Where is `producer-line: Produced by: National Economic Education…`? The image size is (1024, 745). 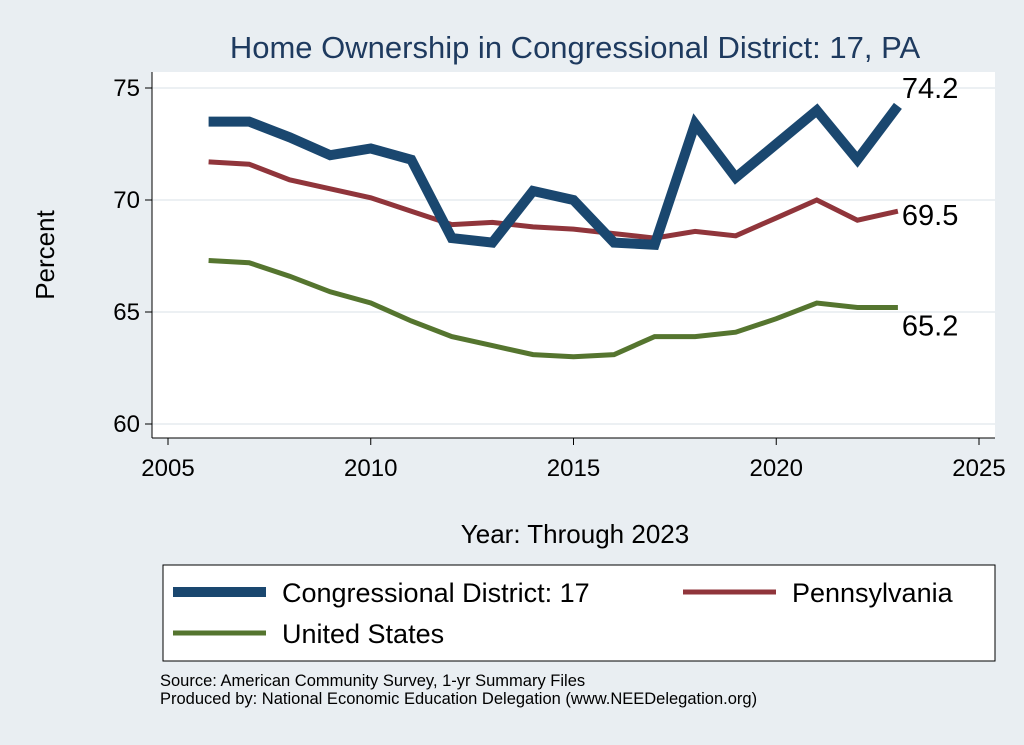 producer-line: Produced by: National Economic Education… is located at coordinates (459, 699).